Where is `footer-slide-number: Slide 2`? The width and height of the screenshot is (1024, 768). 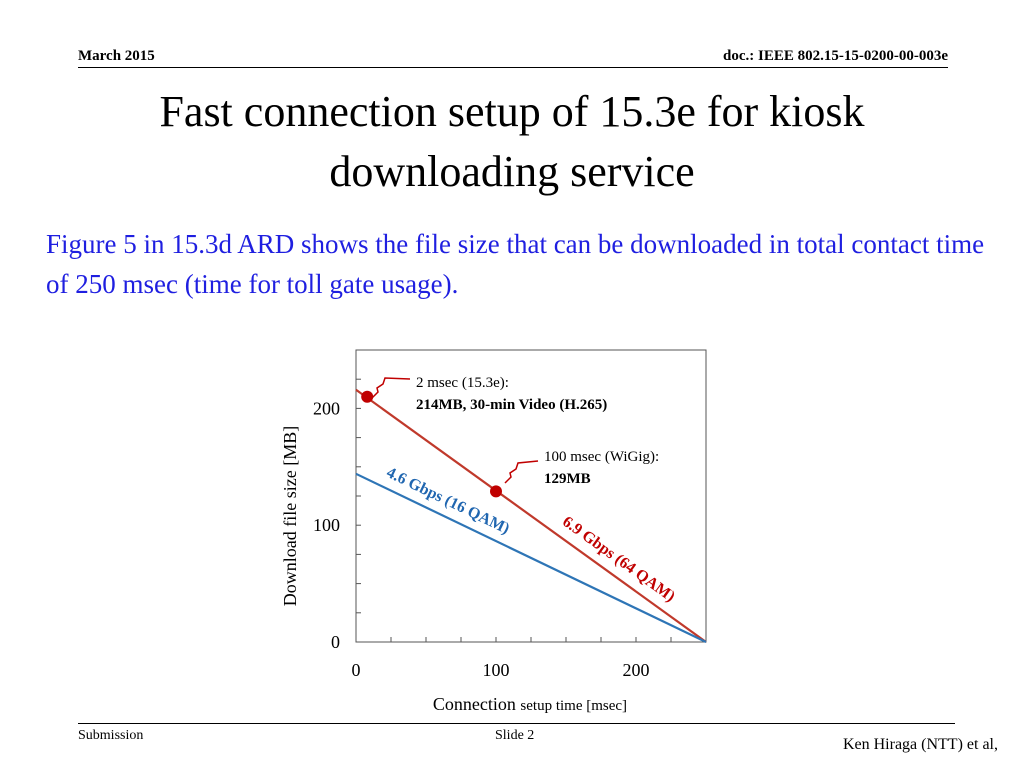 footer-slide-number: Slide 2 is located at coordinates (515, 735).